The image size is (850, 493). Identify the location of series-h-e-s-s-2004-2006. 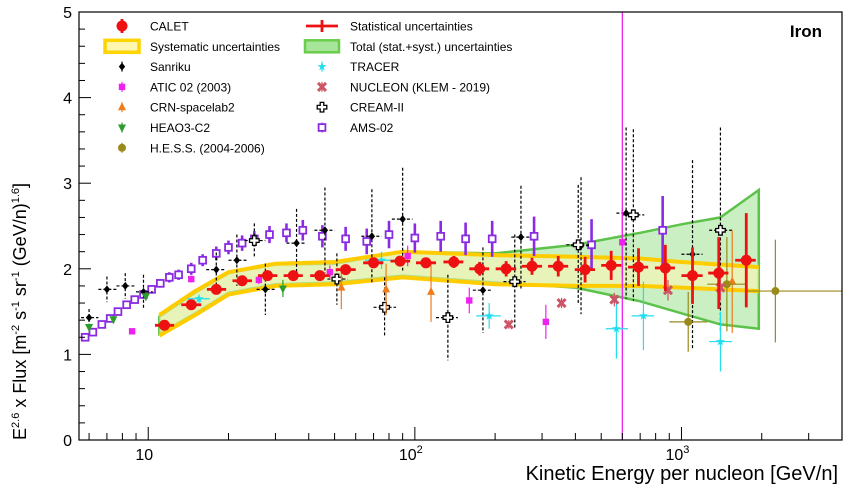
(755, 294).